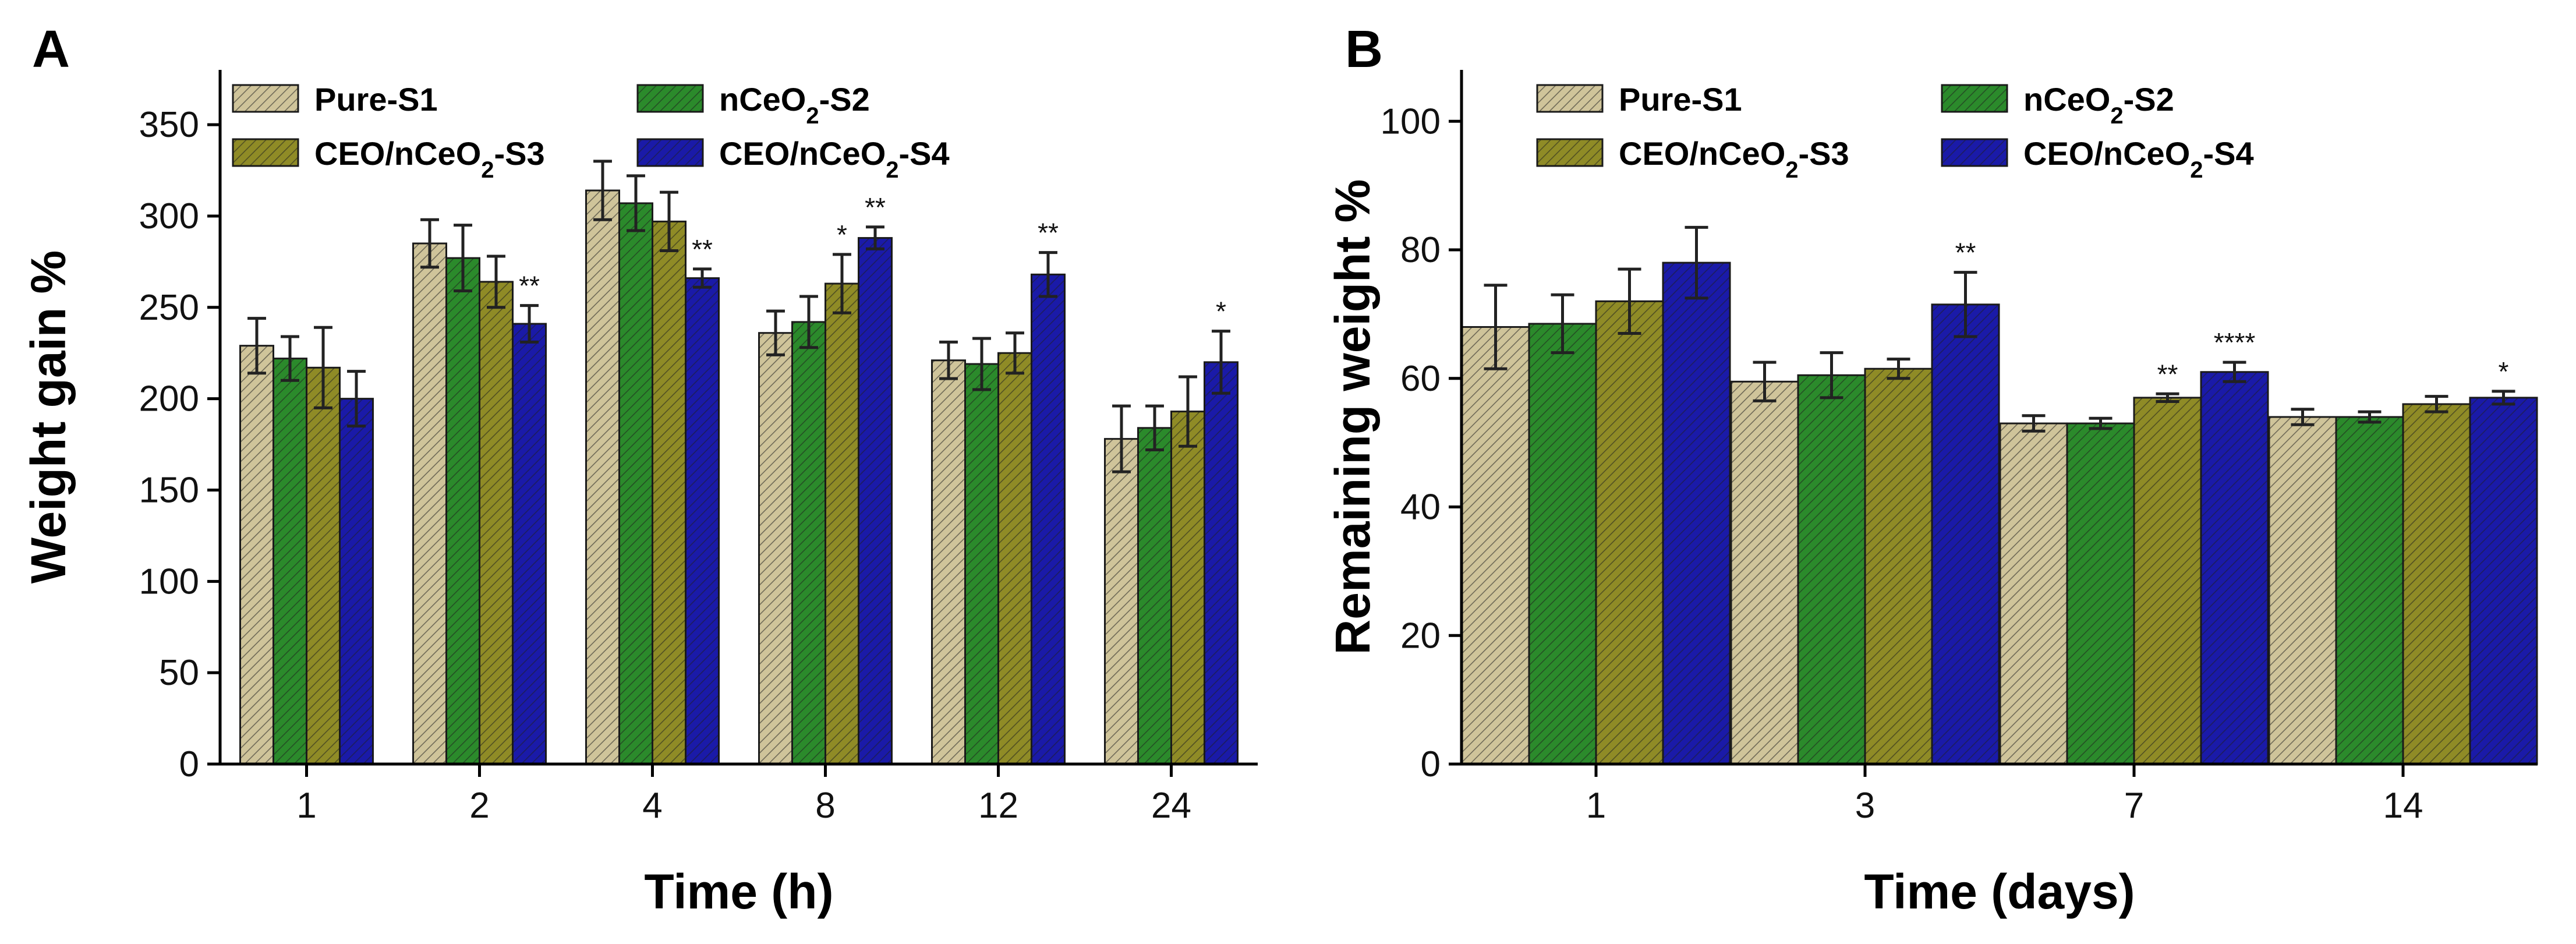 The height and width of the screenshot is (944, 2576). Describe the element at coordinates (169, 399) in the screenshot. I see `y-tick-label: 200` at that location.